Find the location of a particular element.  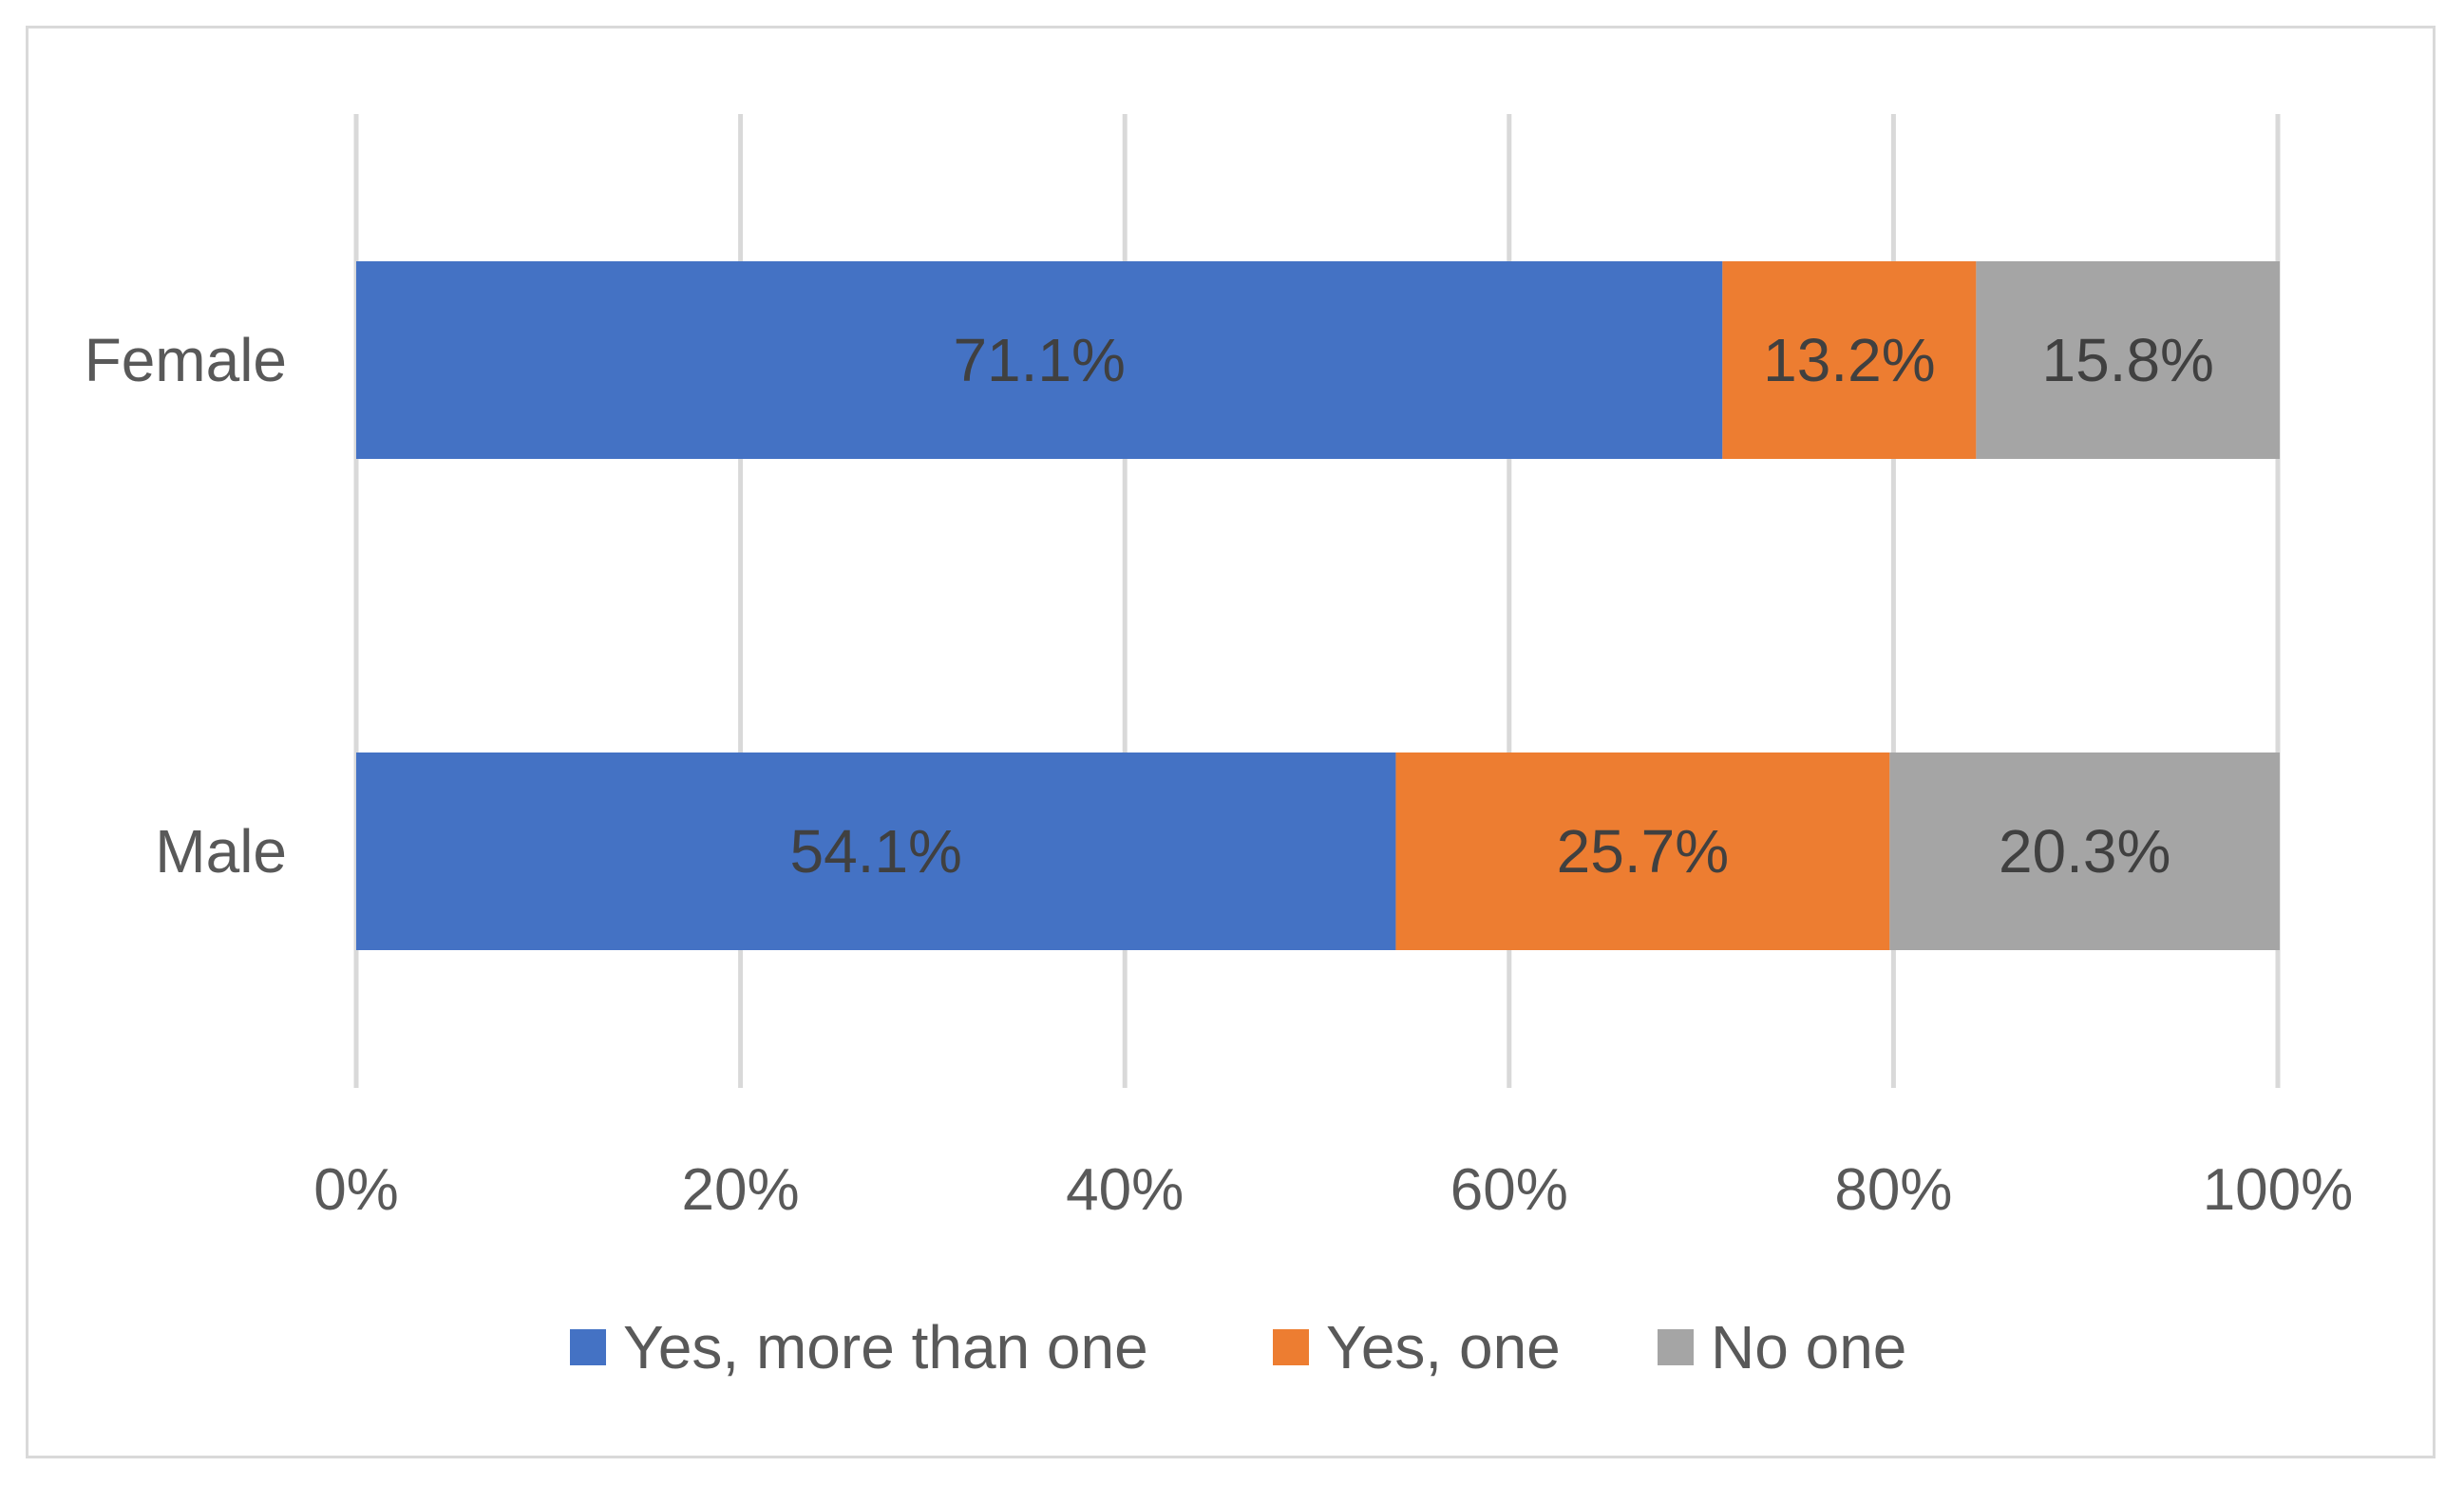

data-label: 25.7% is located at coordinates (1643, 852).